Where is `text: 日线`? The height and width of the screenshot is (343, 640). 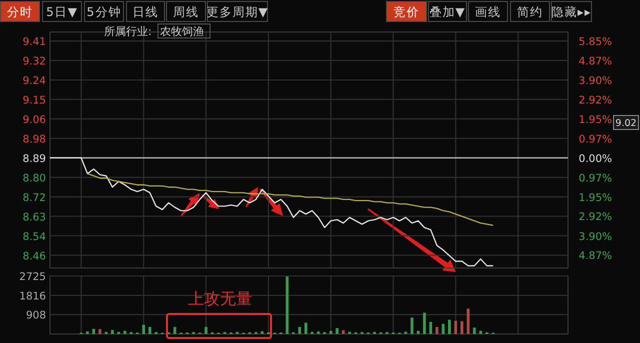 text: 日线 is located at coordinates (145, 12).